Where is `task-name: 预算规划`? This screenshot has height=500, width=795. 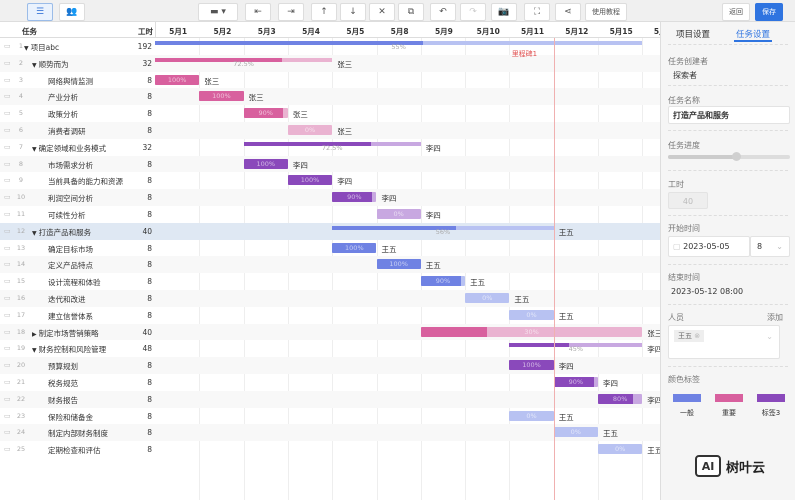 task-name: 预算规划 is located at coordinates (63, 366).